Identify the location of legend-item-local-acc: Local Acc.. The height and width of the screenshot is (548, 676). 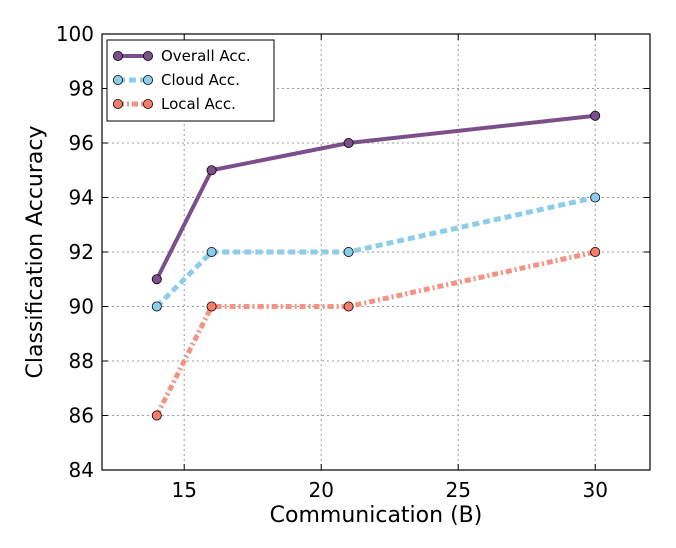
(174, 104).